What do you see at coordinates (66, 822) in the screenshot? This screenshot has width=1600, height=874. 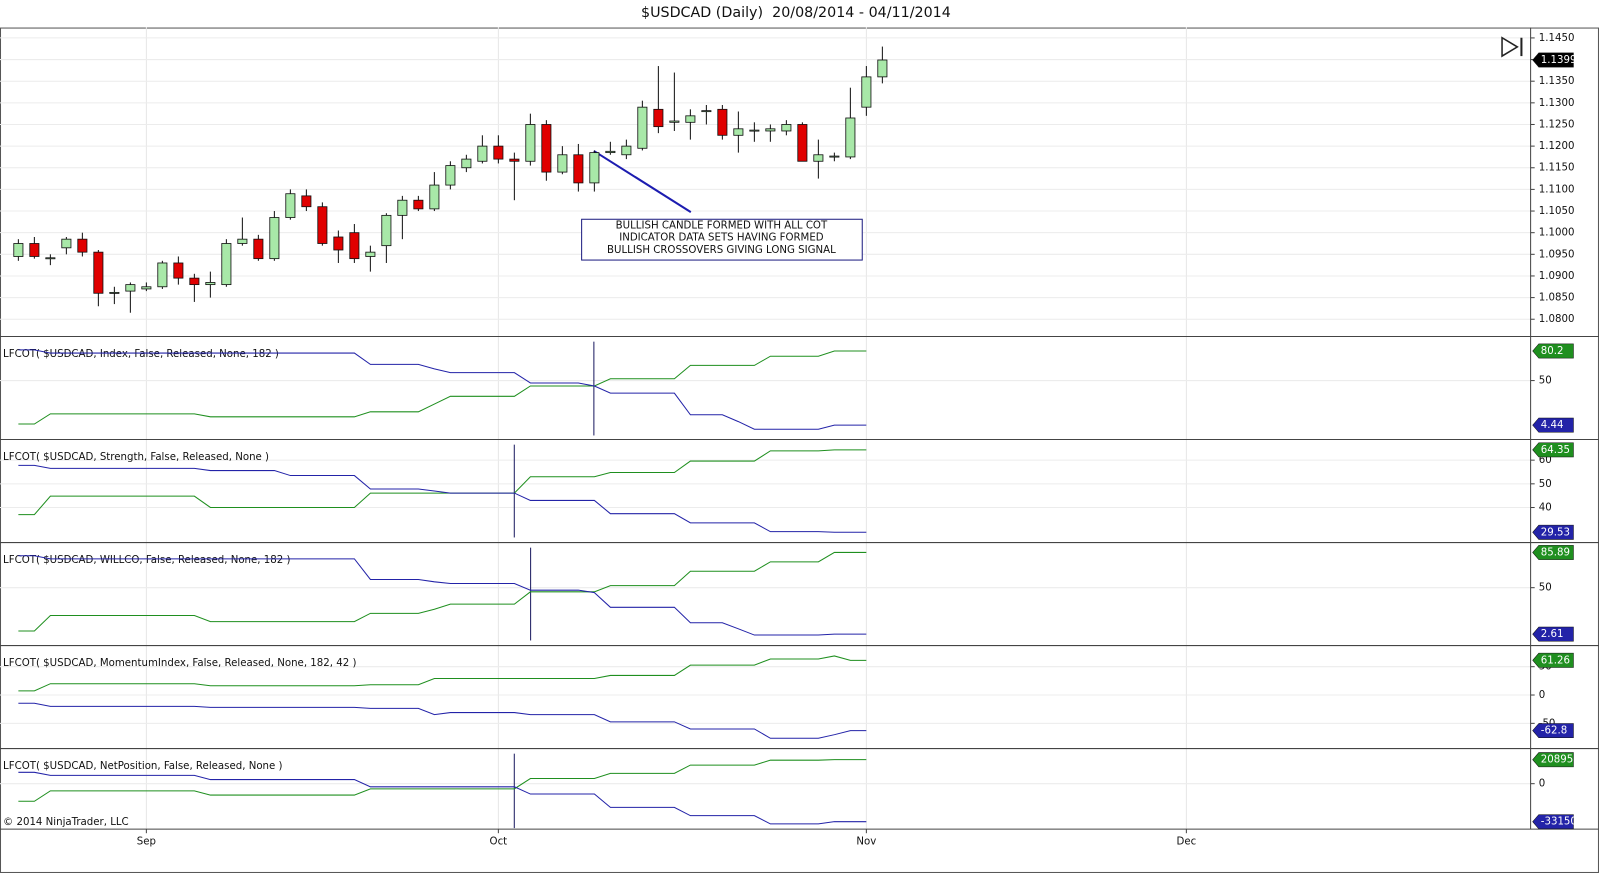 I see `copyright: © 2014 NinjaTrader, LLC` at bounding box center [66, 822].